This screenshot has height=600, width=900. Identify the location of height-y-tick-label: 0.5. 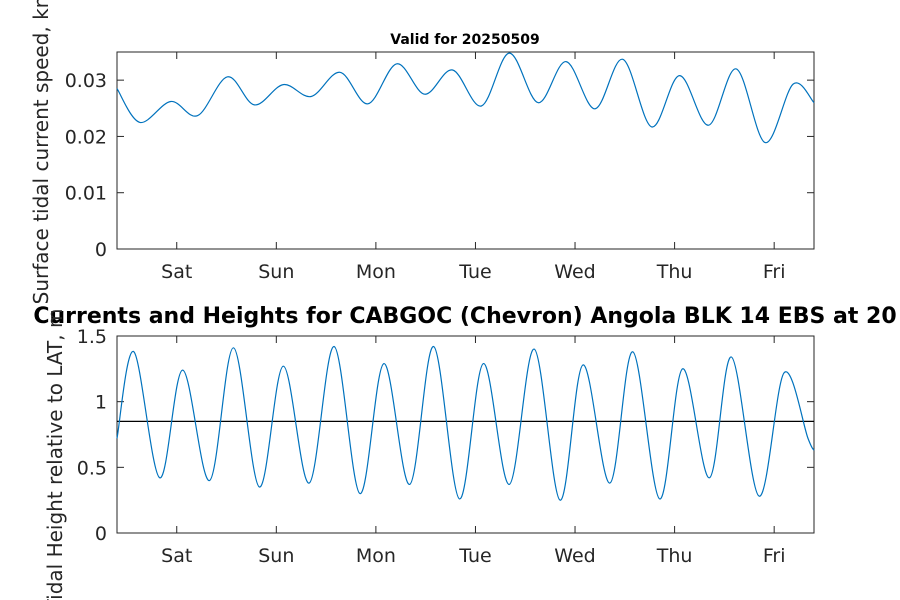
(92, 468).